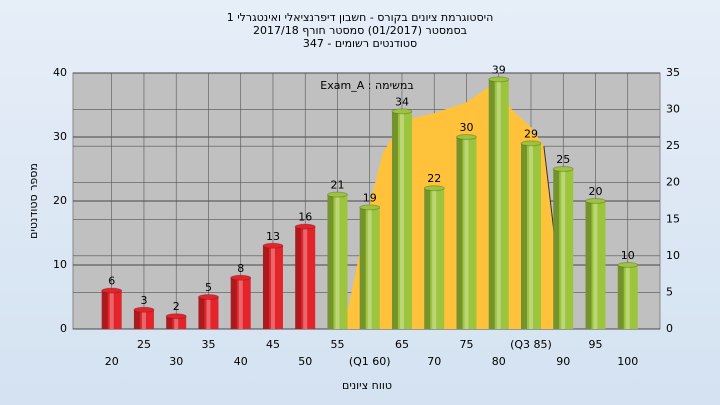  I want to click on y2-tick-label: 15, so click(673, 218).